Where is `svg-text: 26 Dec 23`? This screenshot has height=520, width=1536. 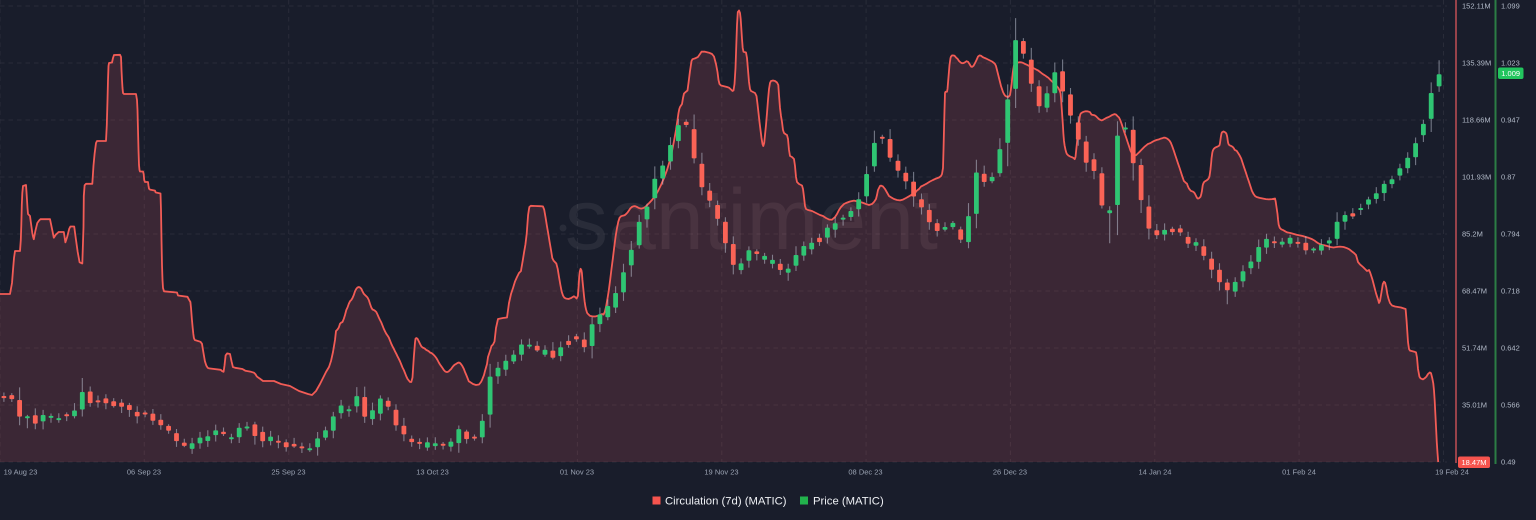 svg-text: 26 Dec 23 is located at coordinates (1010, 472).